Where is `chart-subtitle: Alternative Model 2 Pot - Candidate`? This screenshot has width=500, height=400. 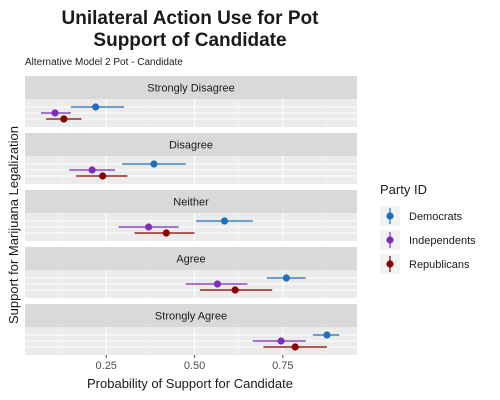
chart-subtitle: Alternative Model 2 Pot - Candidate is located at coordinates (104, 62).